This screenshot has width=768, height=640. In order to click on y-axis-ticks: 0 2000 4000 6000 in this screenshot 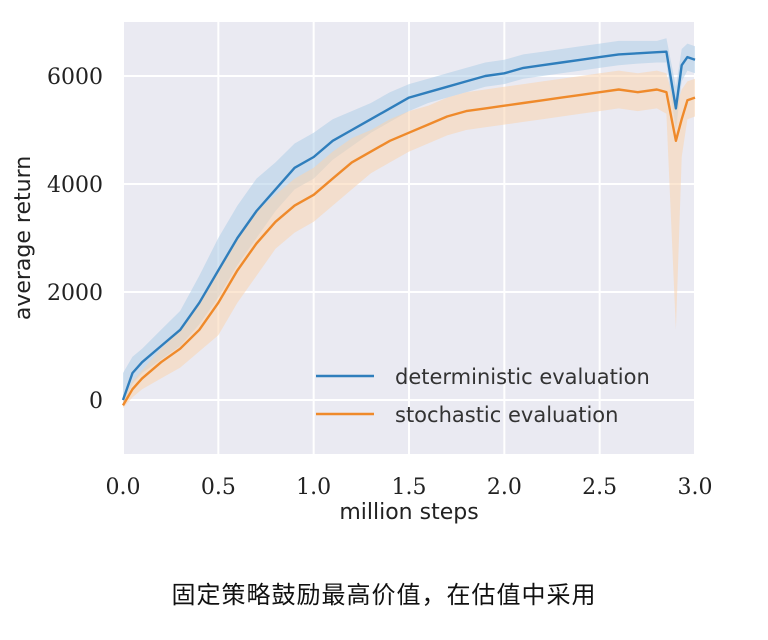, I will do `click(75, 239)`.